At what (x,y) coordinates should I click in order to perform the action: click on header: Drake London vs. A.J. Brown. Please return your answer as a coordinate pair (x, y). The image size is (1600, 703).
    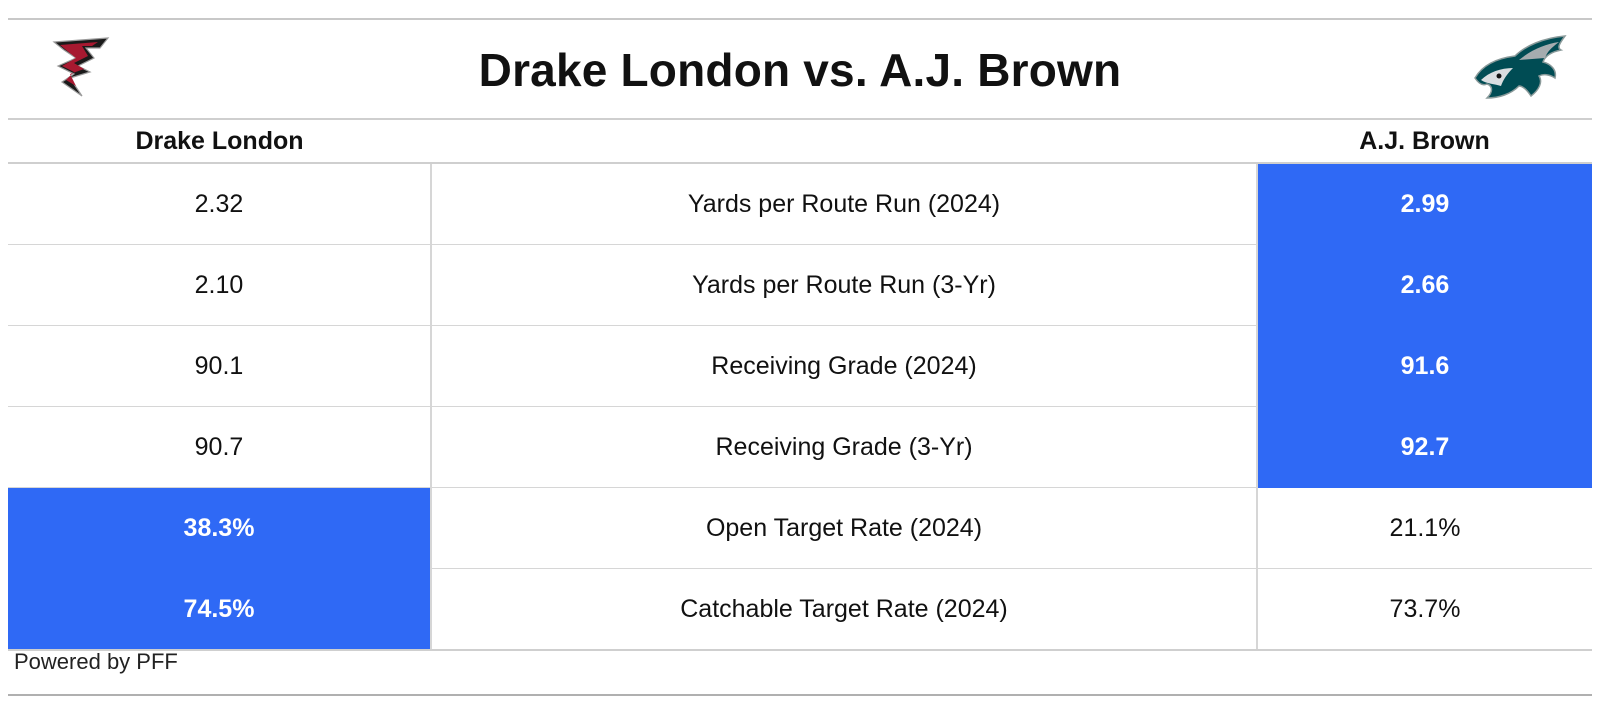
    Looking at the image, I should click on (800, 69).